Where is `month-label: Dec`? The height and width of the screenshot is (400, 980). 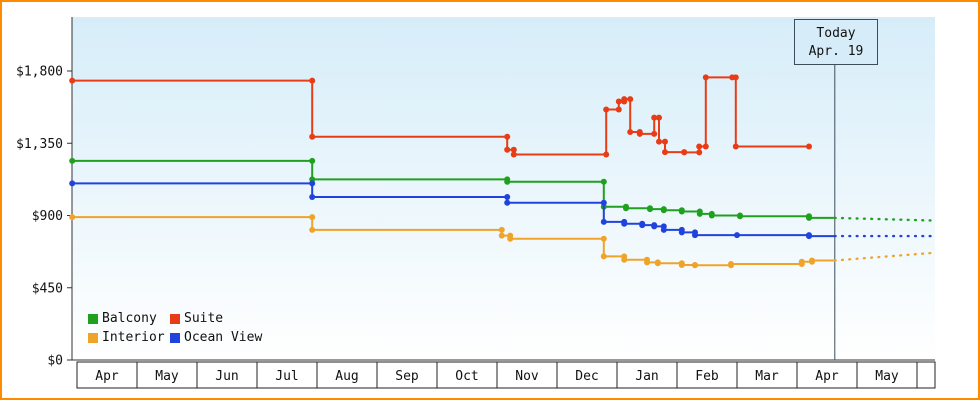
month-label: Dec is located at coordinates (586, 376).